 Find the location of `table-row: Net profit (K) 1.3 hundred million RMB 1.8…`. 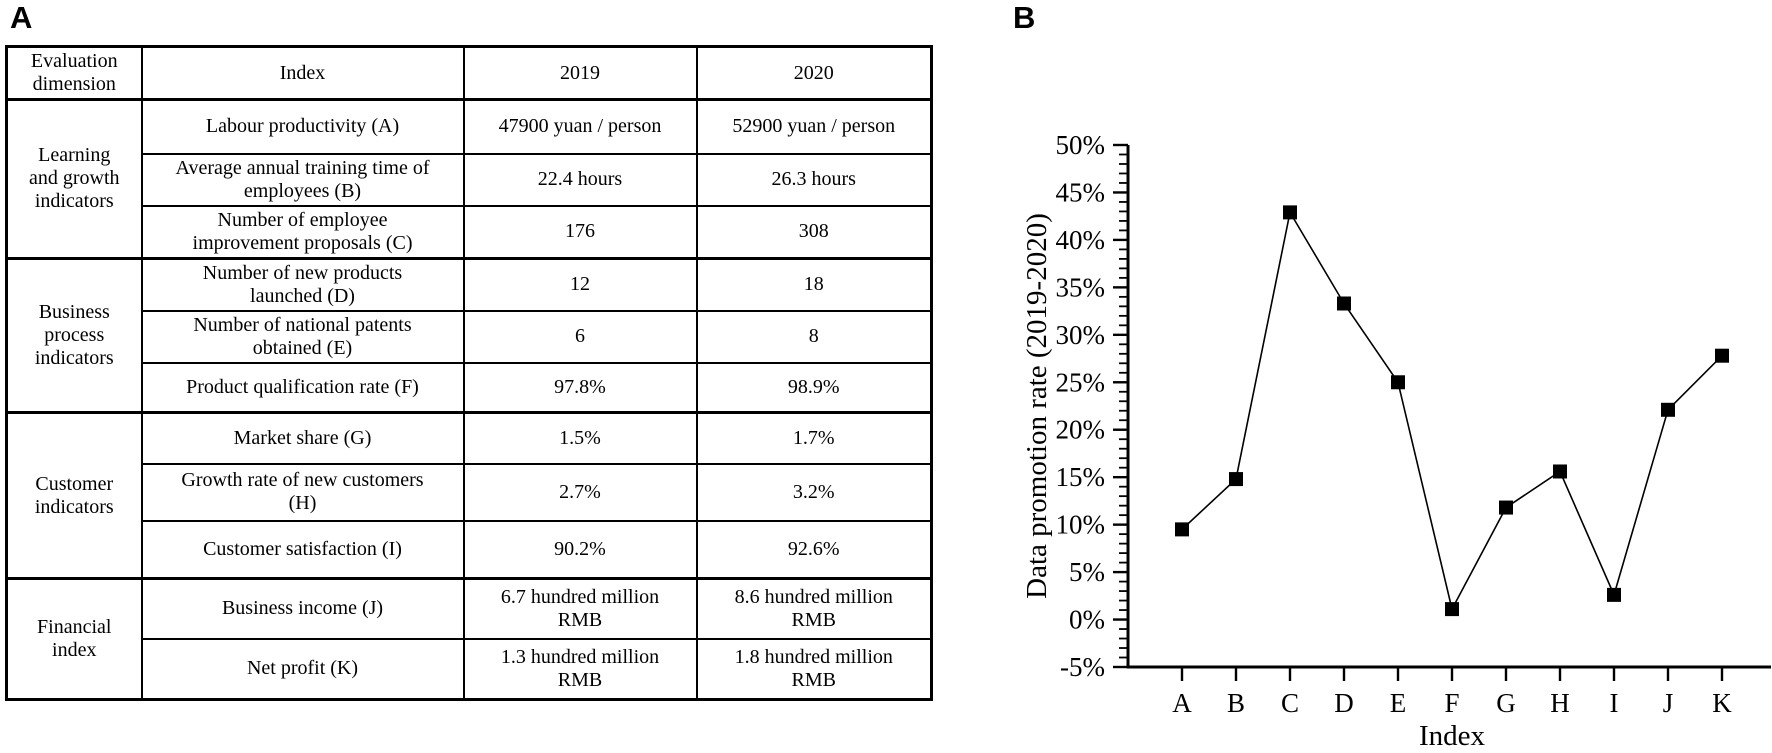

table-row: Net profit (K) 1.3 hundred million RMB 1.8… is located at coordinates (470, 669).